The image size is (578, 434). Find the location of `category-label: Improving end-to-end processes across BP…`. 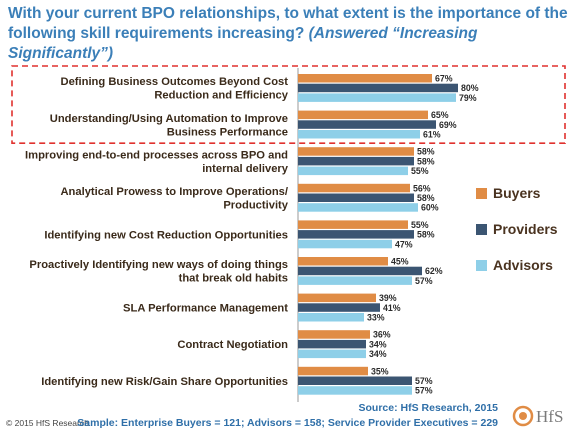

category-label: Improving end-to-end processes across BP… is located at coordinates (157, 162).